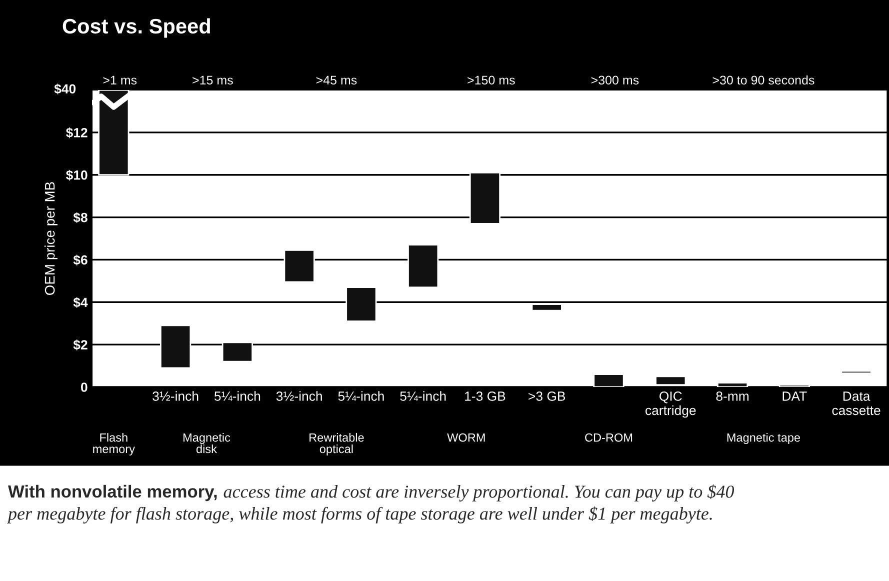 Image resolution: width=889 pixels, height=581 pixels. What do you see at coordinates (336, 80) in the screenshot?
I see `text: >45 ms` at bounding box center [336, 80].